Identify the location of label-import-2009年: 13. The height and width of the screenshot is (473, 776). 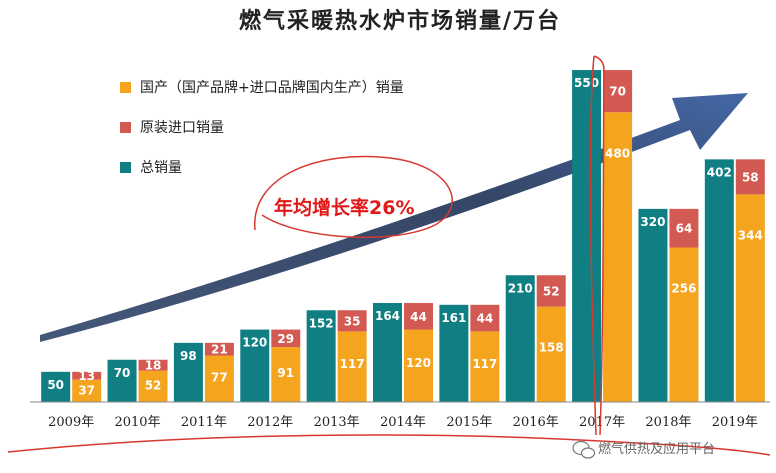
(86, 376).